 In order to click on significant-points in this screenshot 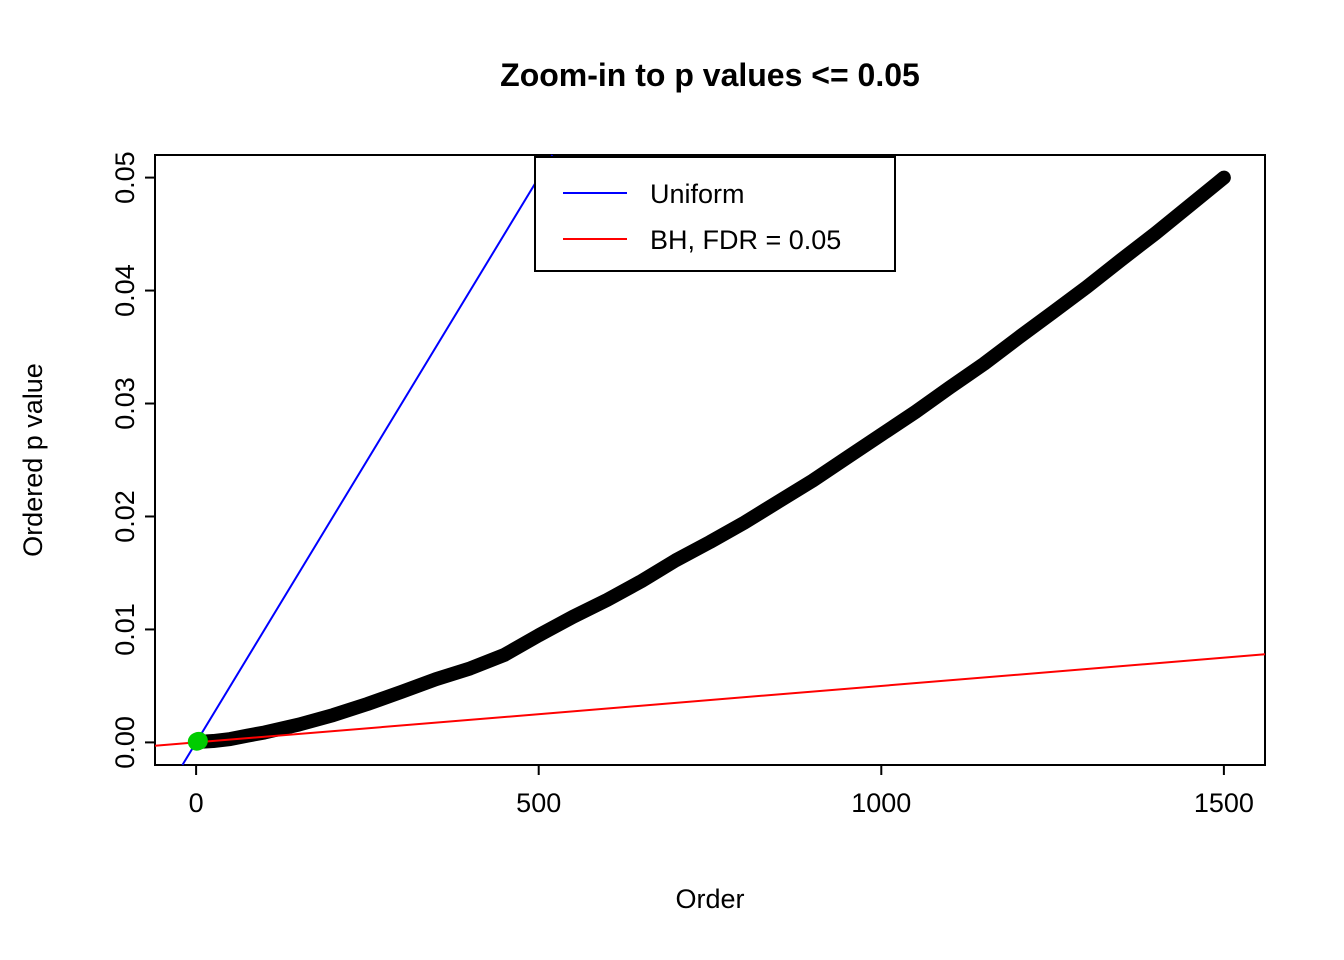, I will do `click(197, 741)`.